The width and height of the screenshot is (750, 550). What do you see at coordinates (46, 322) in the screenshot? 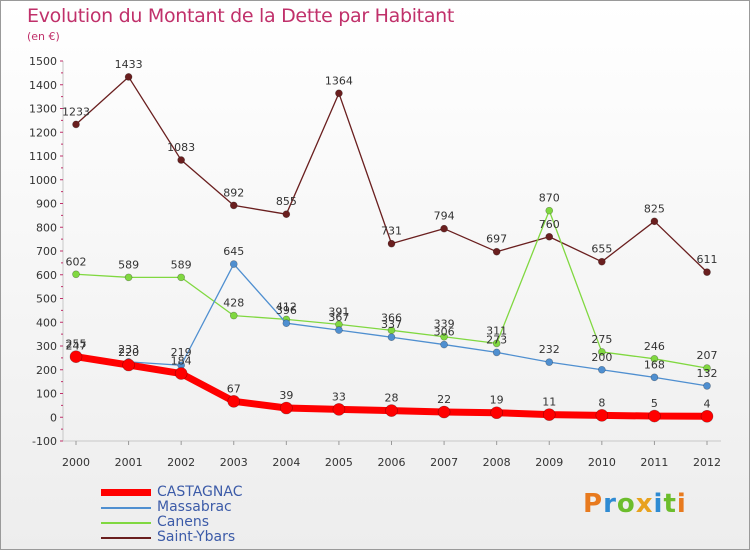
I see `y-tick-label: 400` at bounding box center [46, 322].